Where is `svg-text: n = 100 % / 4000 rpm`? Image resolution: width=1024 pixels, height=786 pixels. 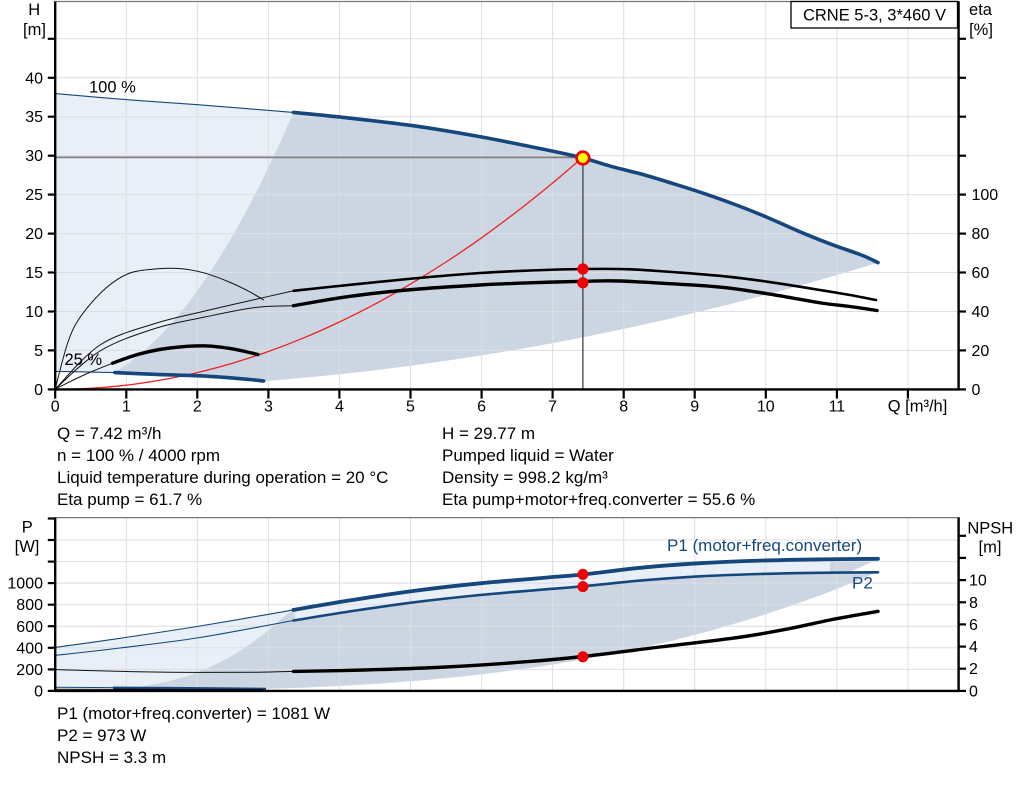
svg-text: n = 100 % / 4000 rpm is located at coordinates (138, 455).